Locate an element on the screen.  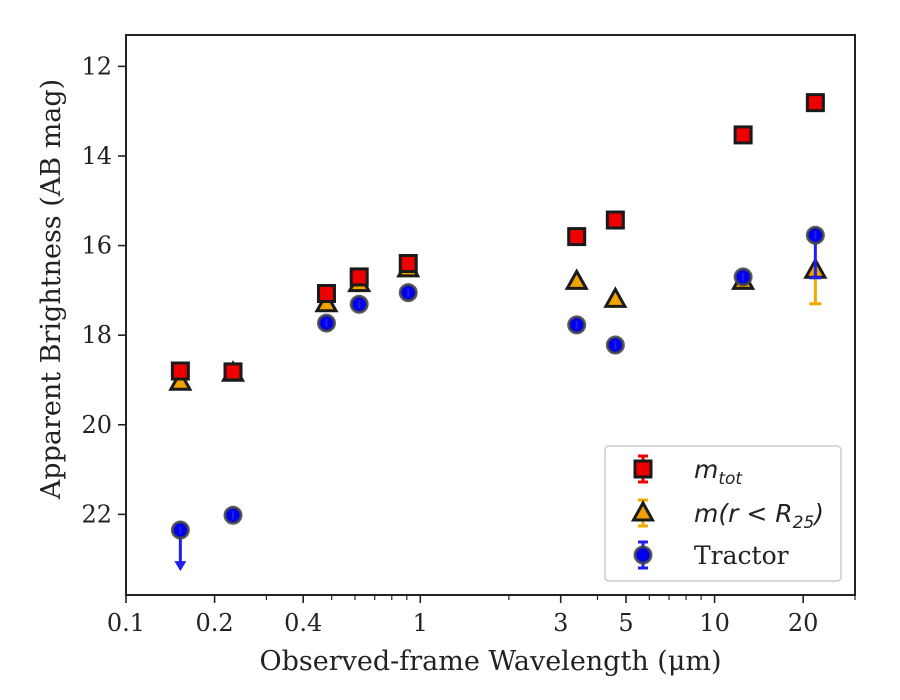
x-tick-label: 0.4 is located at coordinates (303, 623).